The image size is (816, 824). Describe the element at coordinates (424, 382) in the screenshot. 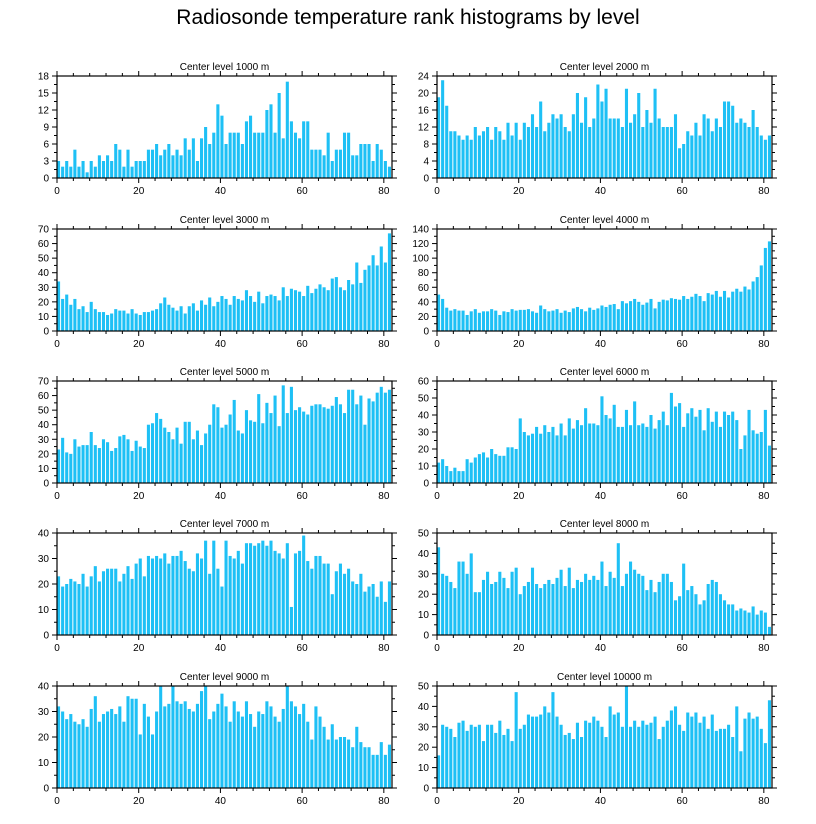

I see `y-tick-label: 60` at that location.